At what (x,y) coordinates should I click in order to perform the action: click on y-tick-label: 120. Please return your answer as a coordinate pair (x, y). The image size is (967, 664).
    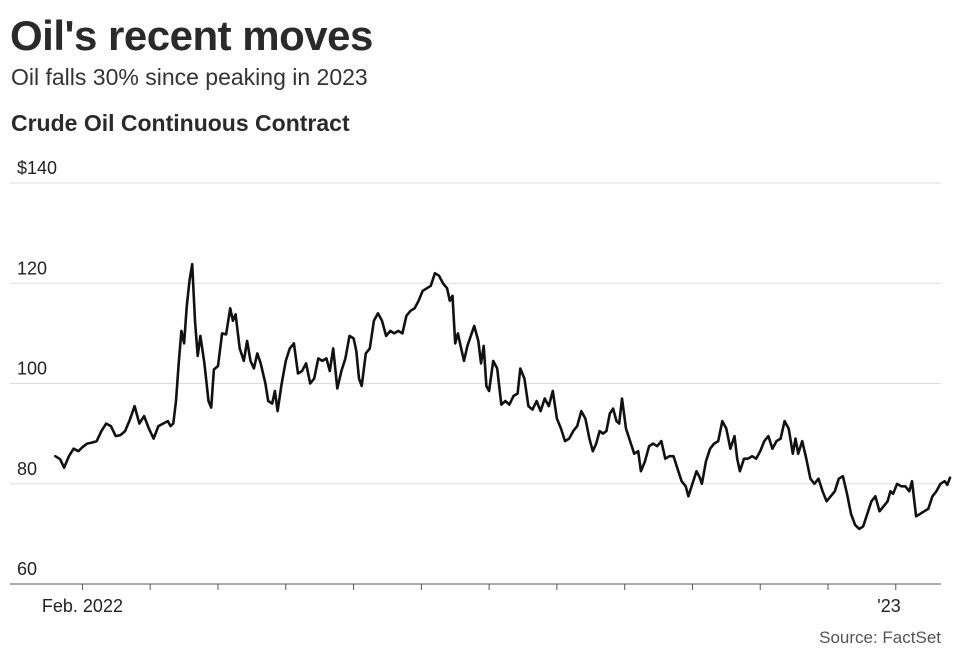
    Looking at the image, I should click on (32, 268).